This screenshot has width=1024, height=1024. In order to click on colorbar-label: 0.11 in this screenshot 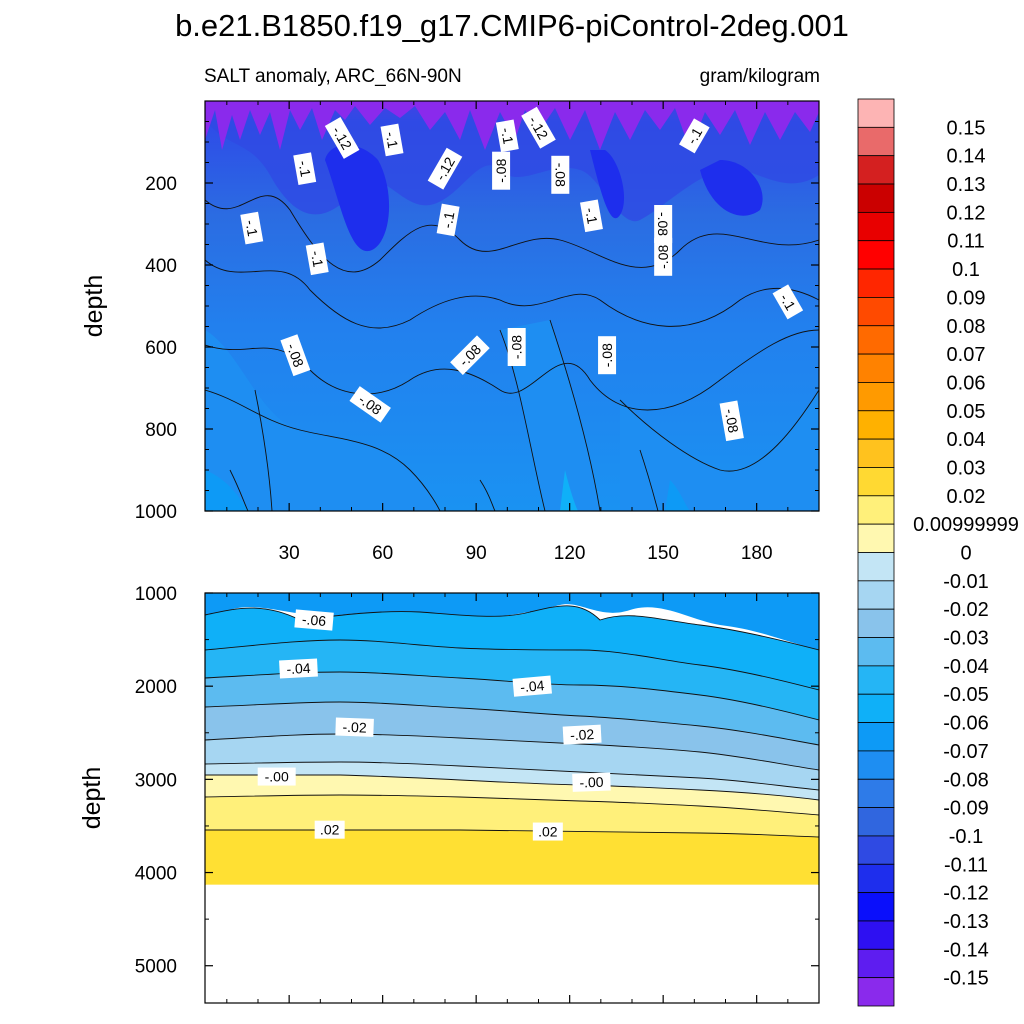, I will do `click(965, 242)`.